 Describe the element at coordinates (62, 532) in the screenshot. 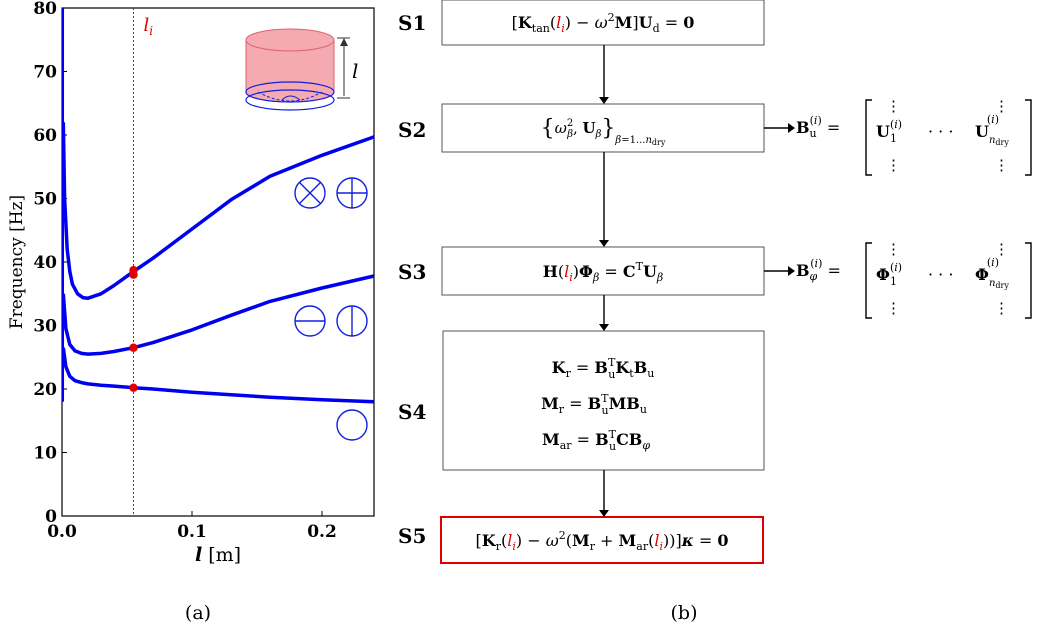

I see `x-tick-label: 0.0` at that location.